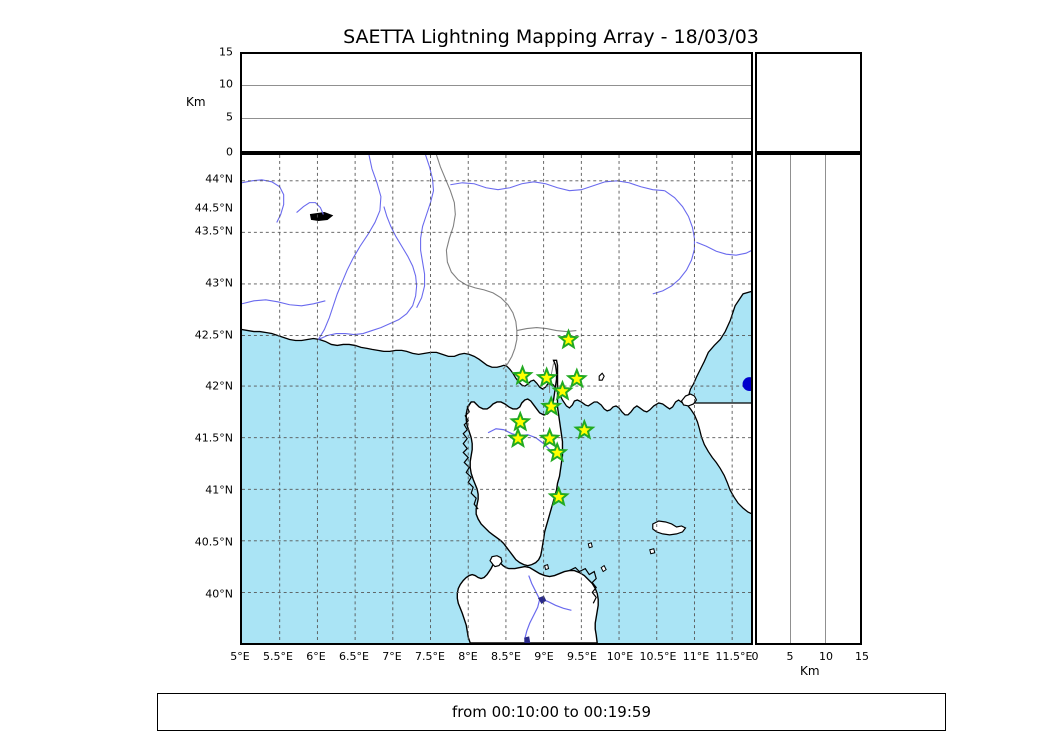  What do you see at coordinates (196, 102) in the screenshot?
I see `axis-label-km-top: Km` at bounding box center [196, 102].